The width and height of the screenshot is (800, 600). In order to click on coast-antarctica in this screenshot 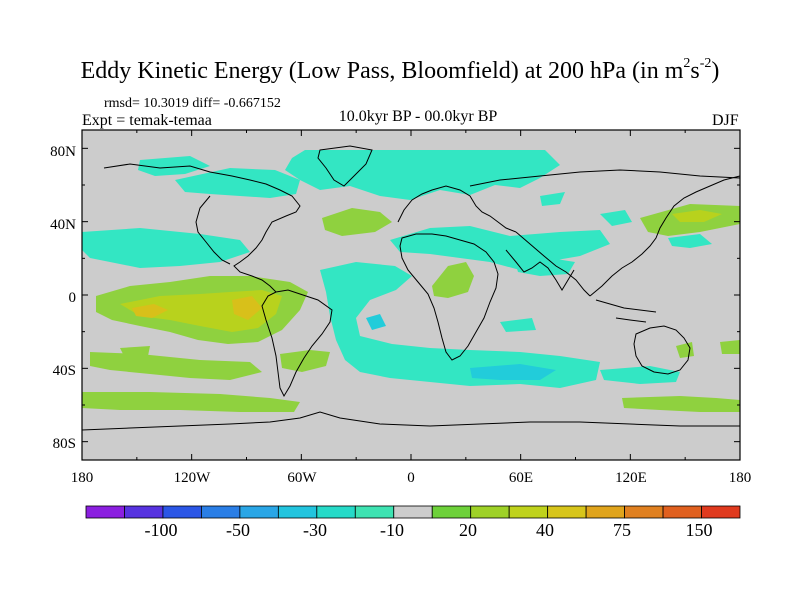, I will do `click(411, 421)`.